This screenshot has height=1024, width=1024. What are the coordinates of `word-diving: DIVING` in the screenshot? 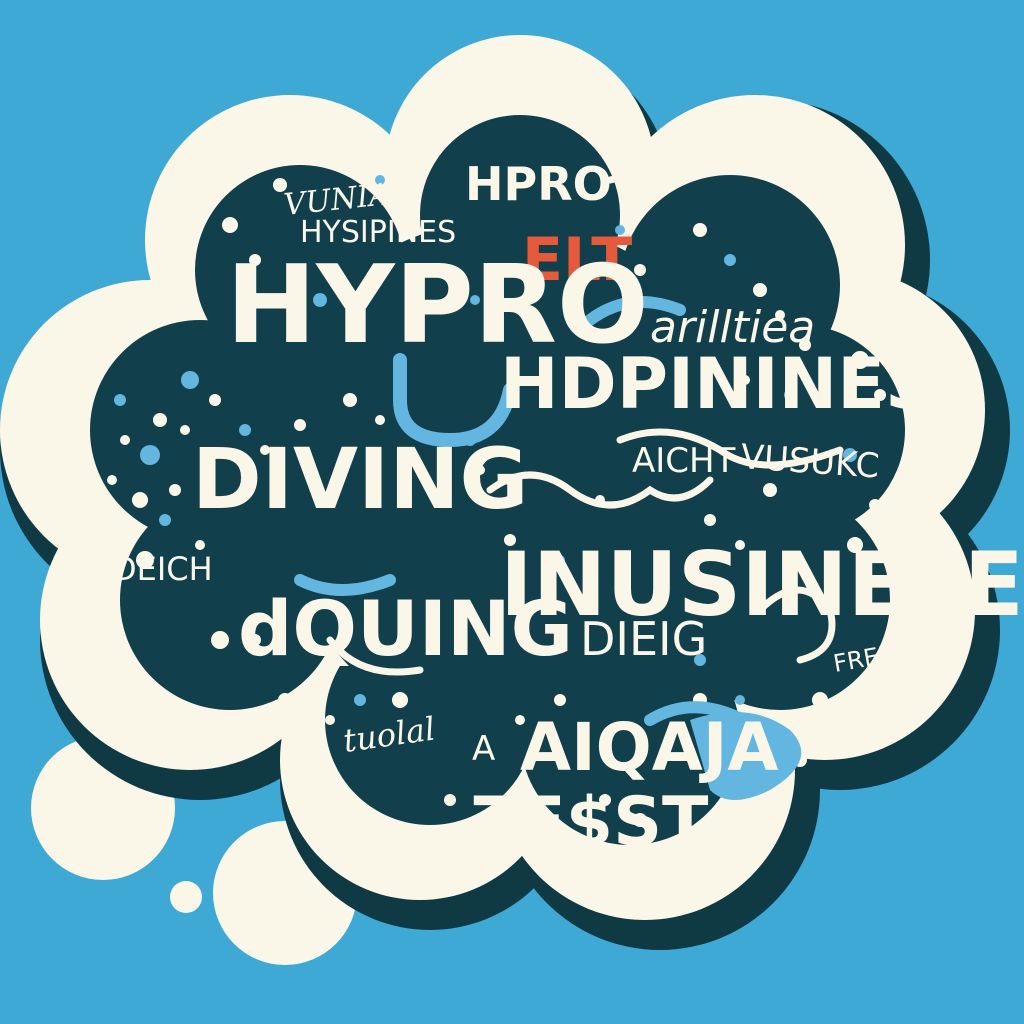 It's located at (360, 479).